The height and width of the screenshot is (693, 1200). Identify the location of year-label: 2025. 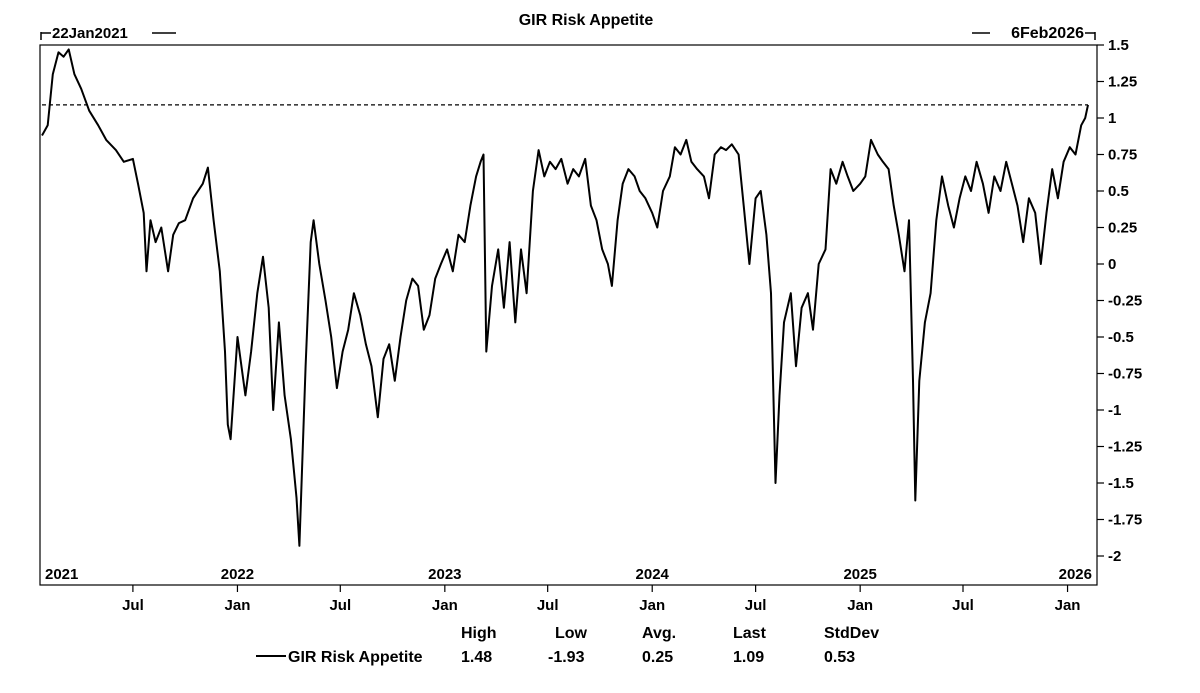
(859, 574).